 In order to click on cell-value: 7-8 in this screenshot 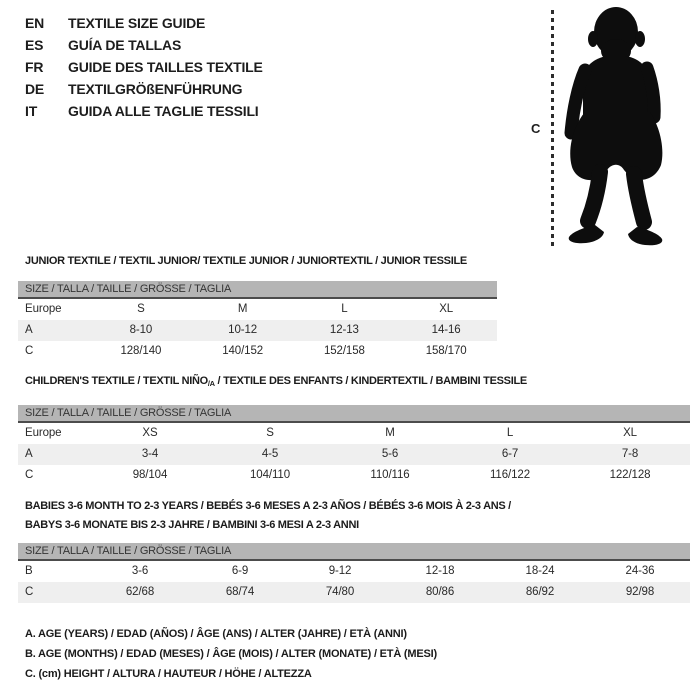, I will do `click(630, 454)`.